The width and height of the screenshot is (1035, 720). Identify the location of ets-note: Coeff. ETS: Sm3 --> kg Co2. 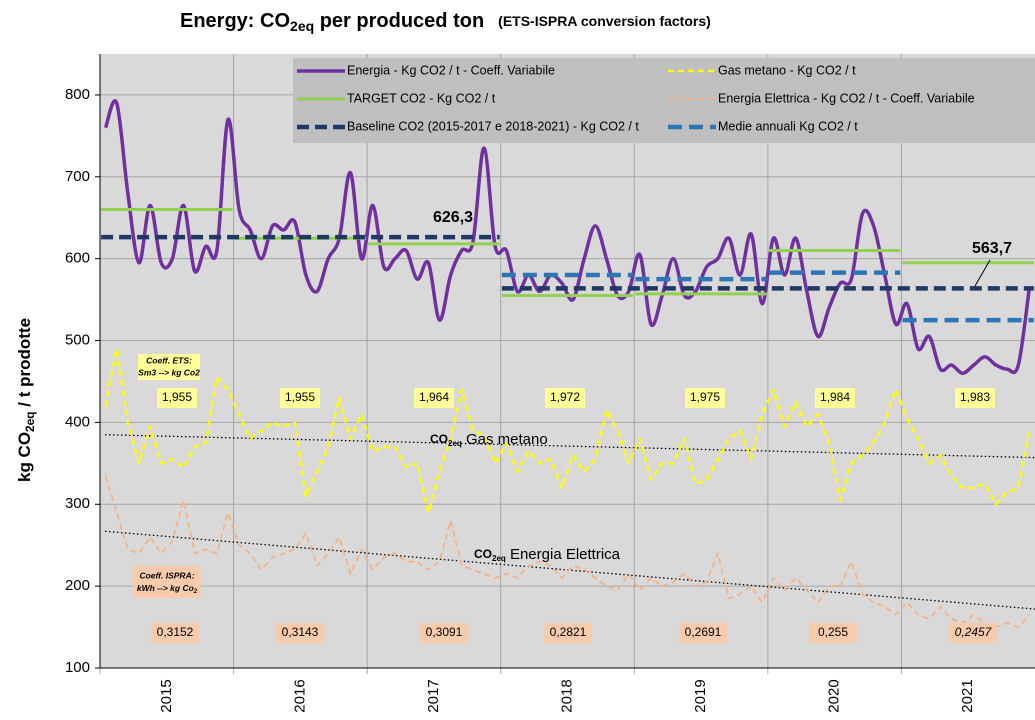
(169, 367).